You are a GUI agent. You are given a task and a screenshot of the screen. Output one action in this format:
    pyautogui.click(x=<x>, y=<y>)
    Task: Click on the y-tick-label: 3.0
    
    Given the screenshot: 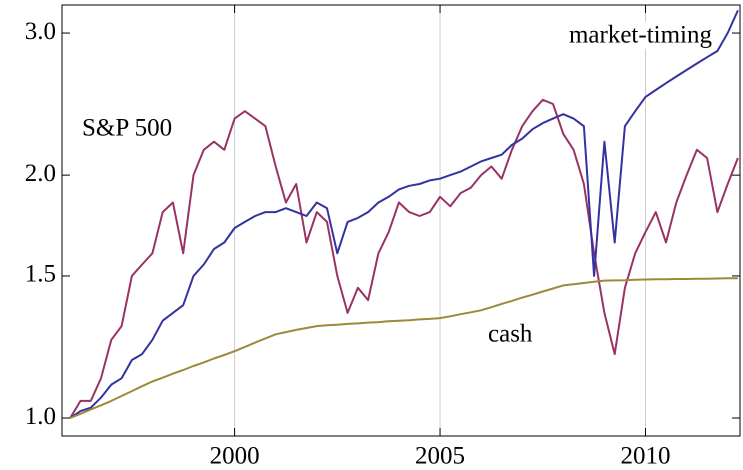 What is the action you would take?
    pyautogui.click(x=40, y=31)
    